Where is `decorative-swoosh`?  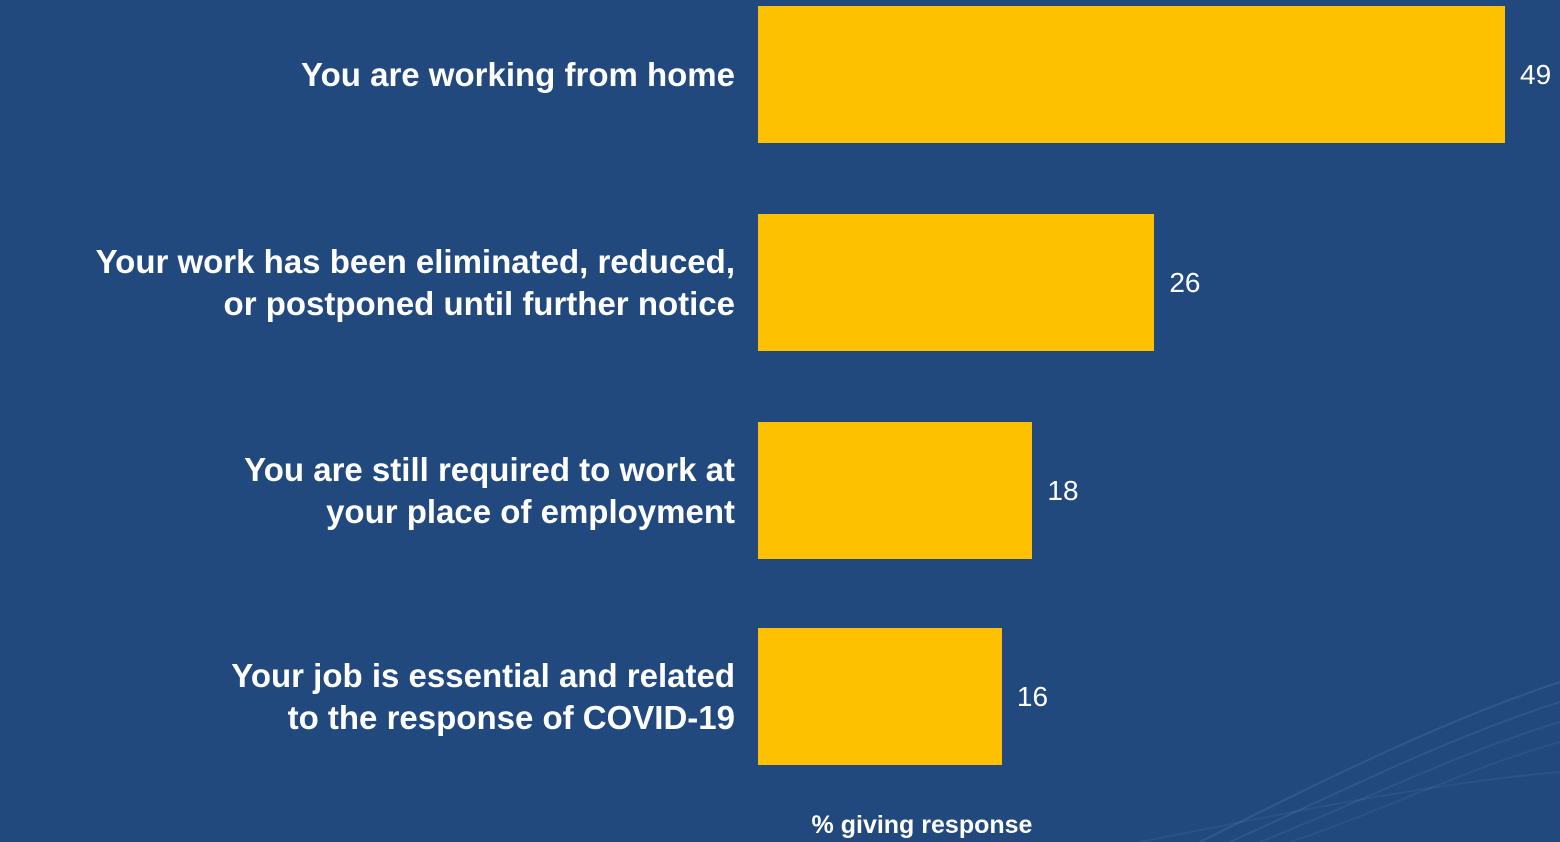 decorative-swoosh is located at coordinates (1350, 761).